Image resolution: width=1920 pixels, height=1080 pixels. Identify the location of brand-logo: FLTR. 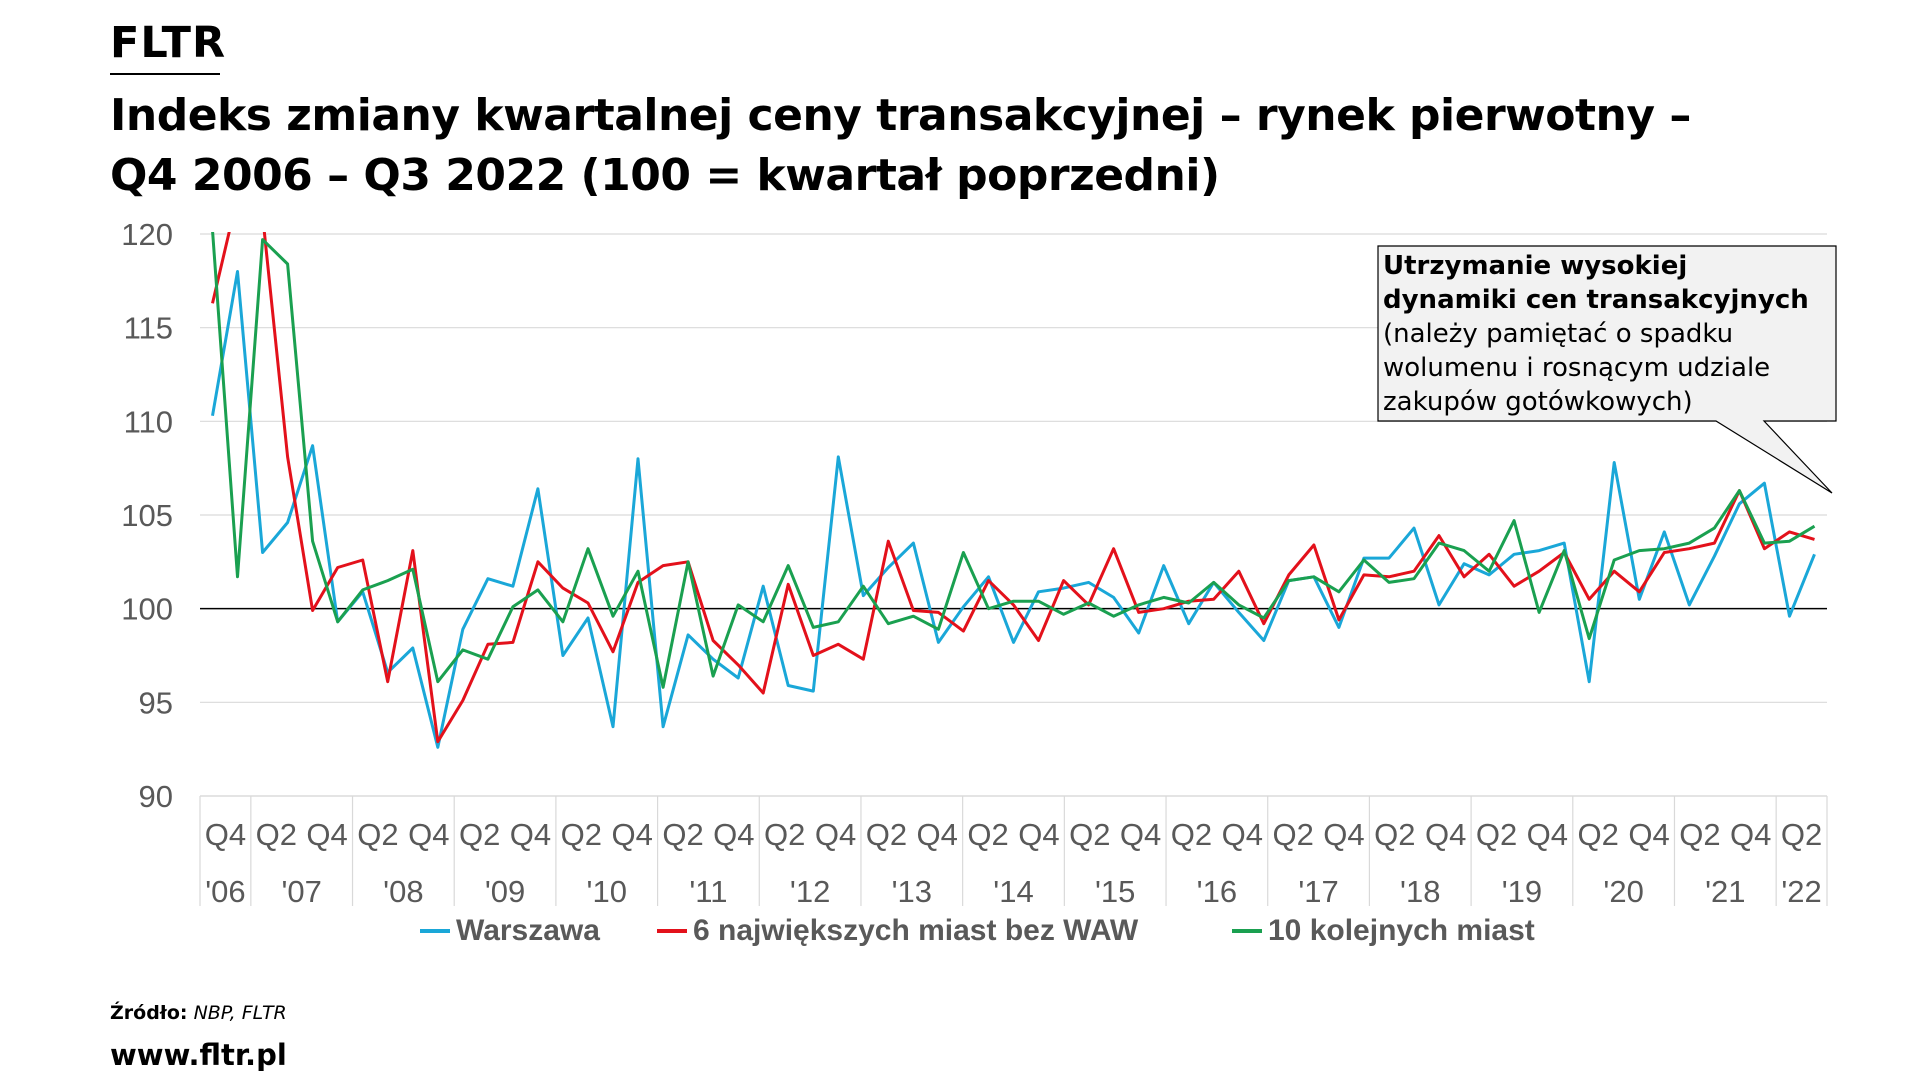
(168, 43).